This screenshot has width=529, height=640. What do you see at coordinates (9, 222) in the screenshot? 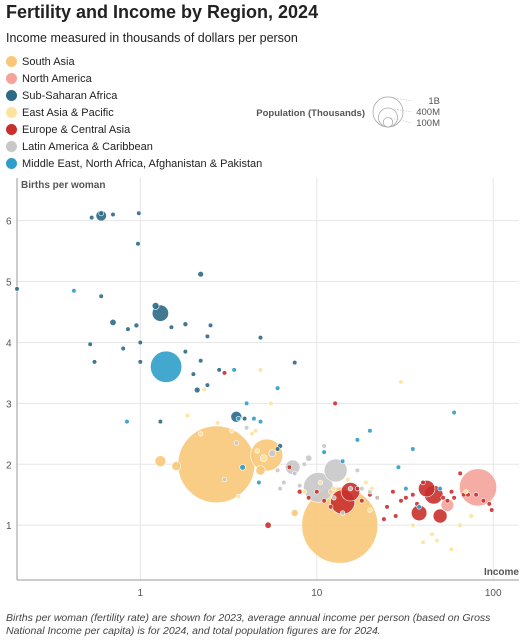
I see `y-tick-label: 6` at bounding box center [9, 222].